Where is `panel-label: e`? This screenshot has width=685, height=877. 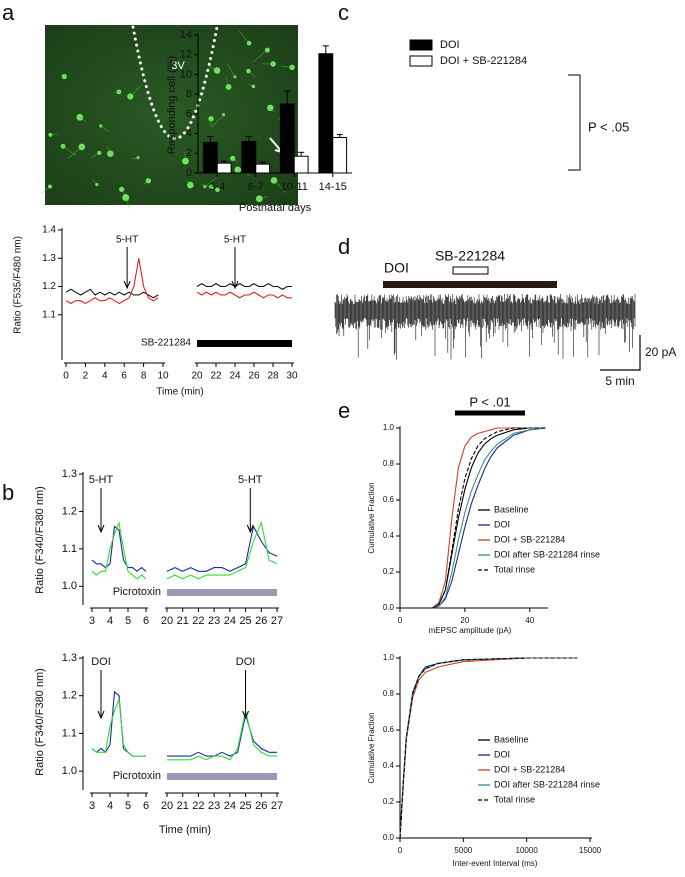
panel-label: e is located at coordinates (344, 410).